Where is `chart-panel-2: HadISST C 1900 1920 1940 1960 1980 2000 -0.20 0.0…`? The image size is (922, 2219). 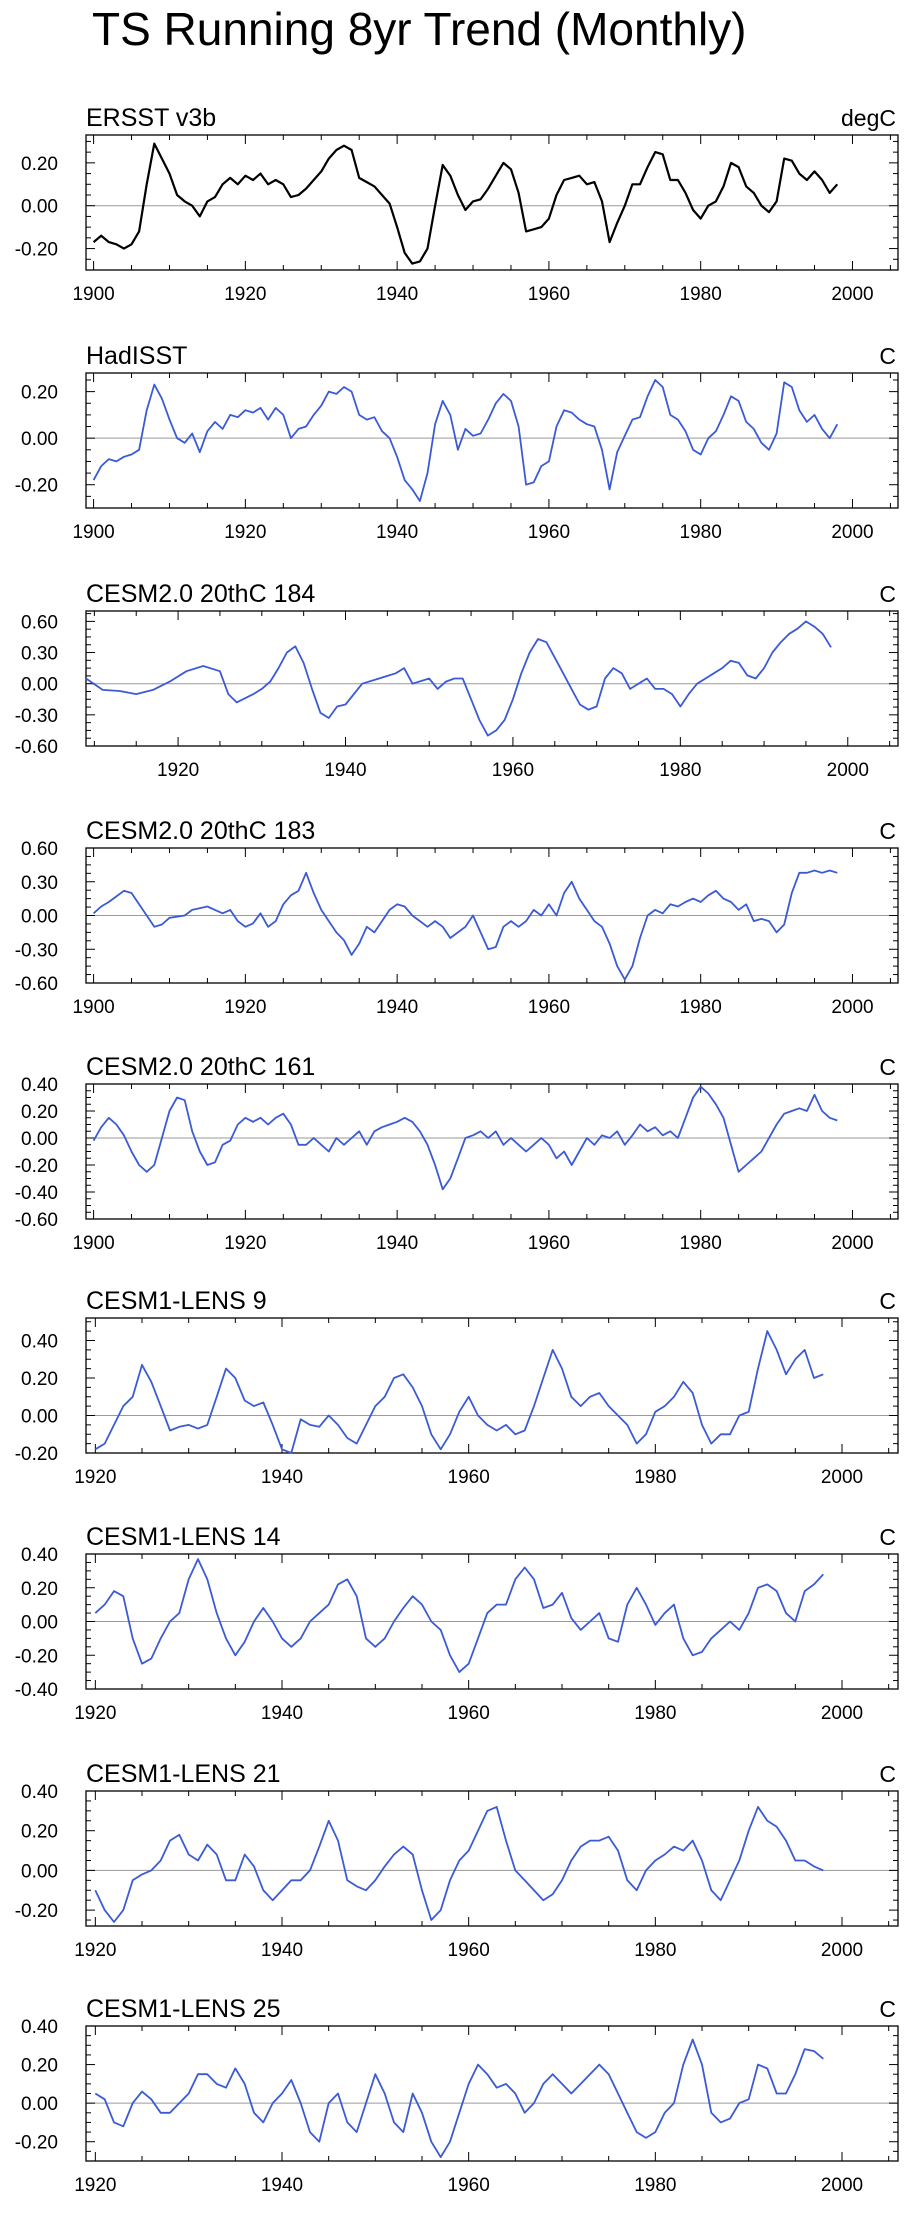
chart-panel-2: HadISST C 1900 1920 1940 1960 1980 2000 -0.20 0.0… is located at coordinates (457, 442).